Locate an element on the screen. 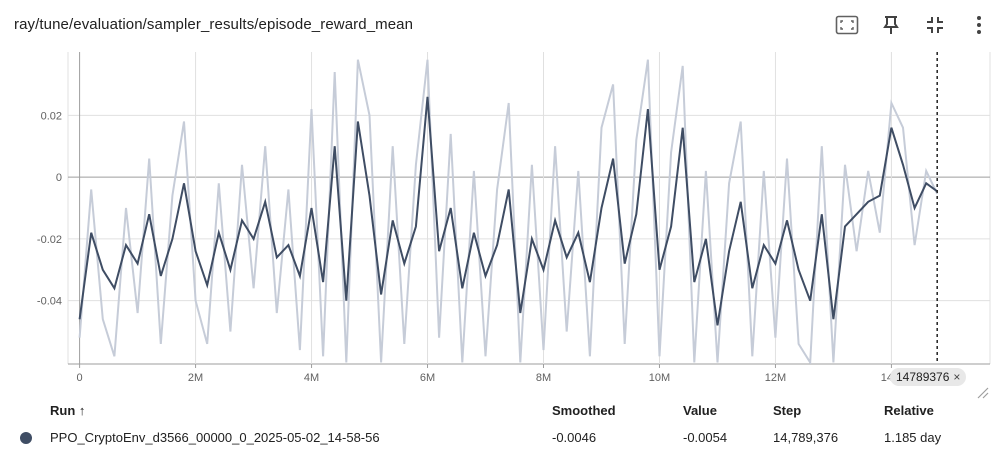 The image size is (1008, 461). resize-handle-icon is located at coordinates (983, 395).